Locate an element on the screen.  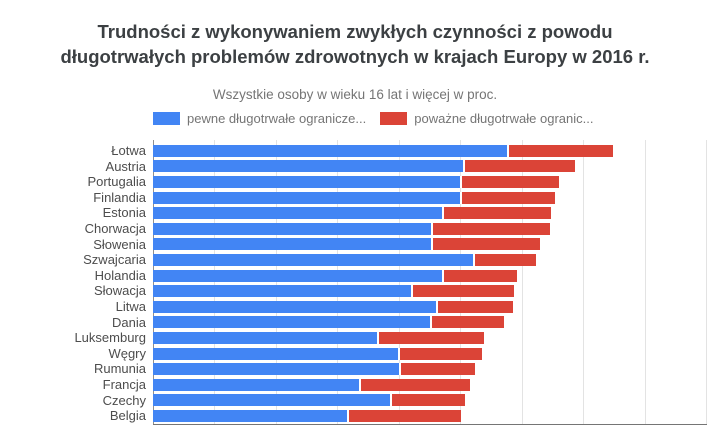
bar-row: Finlandia is located at coordinates (355, 198).